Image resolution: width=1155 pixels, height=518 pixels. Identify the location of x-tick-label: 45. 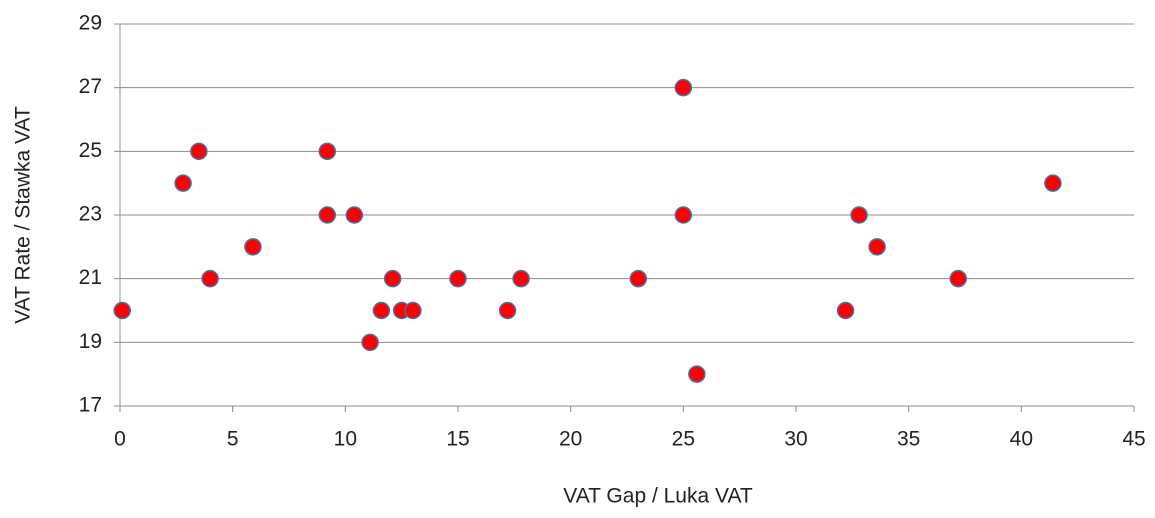
(1133, 439).